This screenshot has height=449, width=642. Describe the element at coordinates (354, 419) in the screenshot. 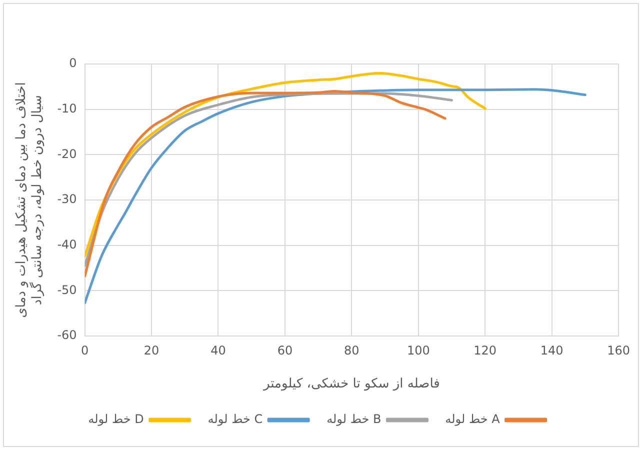

I see `legend-label: خط لوله B` at that location.